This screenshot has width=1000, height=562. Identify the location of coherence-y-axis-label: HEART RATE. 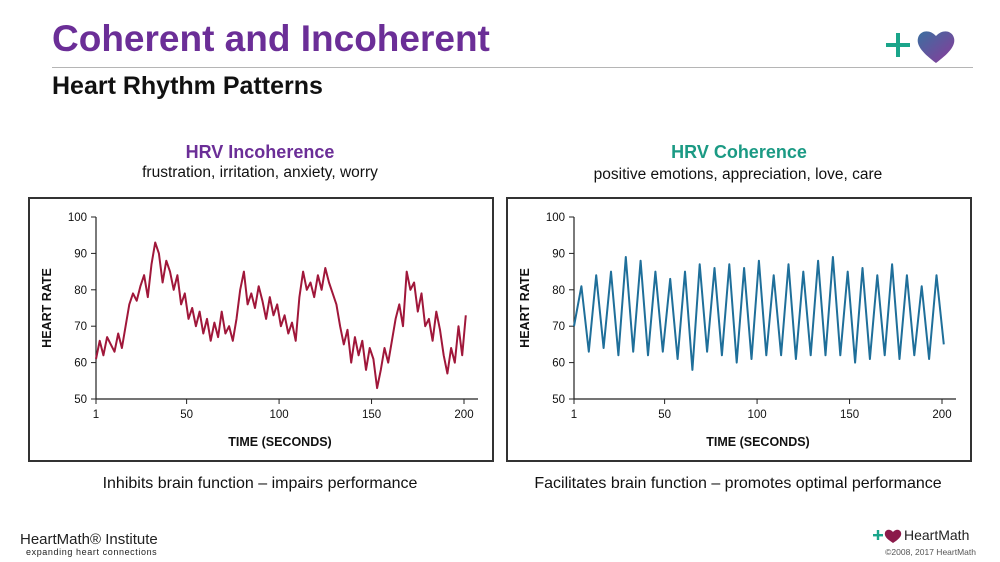
(525, 308).